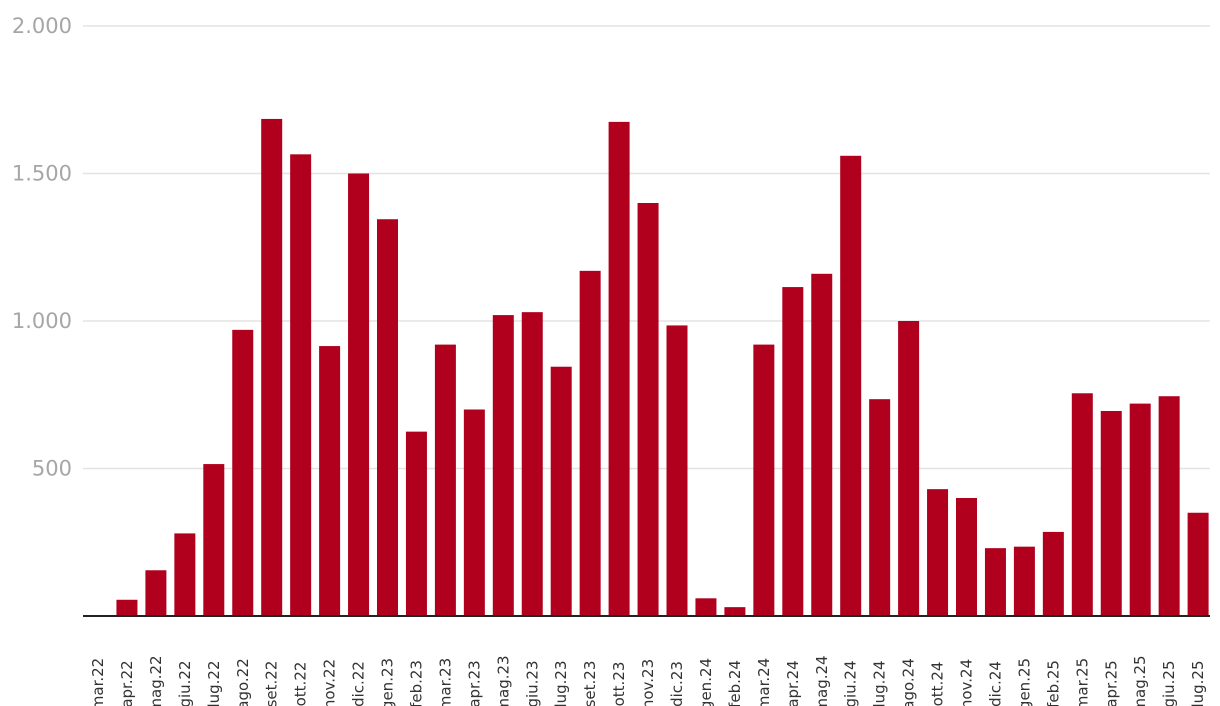 The width and height of the screenshot is (1220, 706). I want to click on bar-ott.22, so click(301, 385).